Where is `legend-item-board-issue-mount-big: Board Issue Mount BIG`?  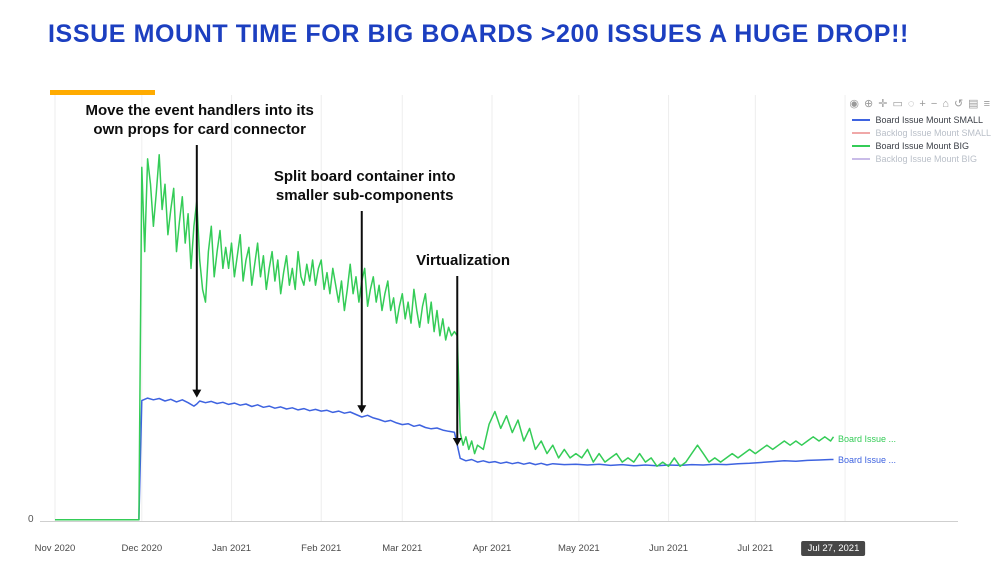 legend-item-board-issue-mount-big: Board Issue Mount BIG is located at coordinates (921, 146).